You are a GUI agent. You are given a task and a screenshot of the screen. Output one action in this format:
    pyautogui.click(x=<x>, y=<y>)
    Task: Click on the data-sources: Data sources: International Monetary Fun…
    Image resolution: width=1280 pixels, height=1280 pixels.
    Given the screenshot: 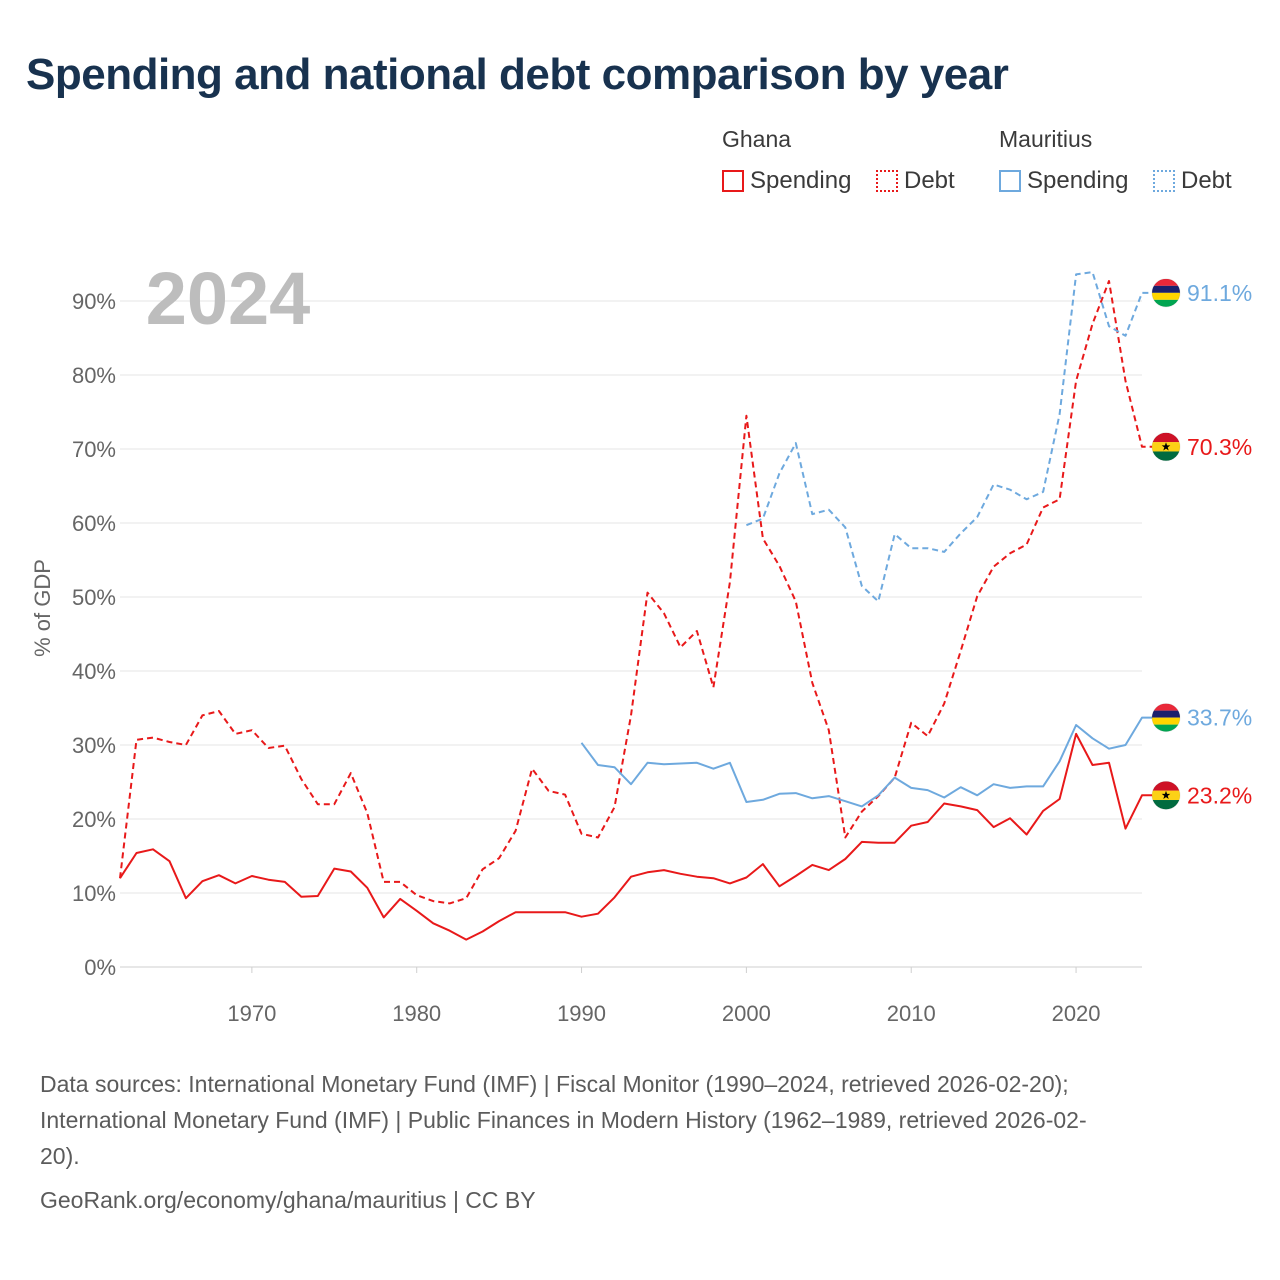 What is the action you would take?
    pyautogui.click(x=640, y=1120)
    